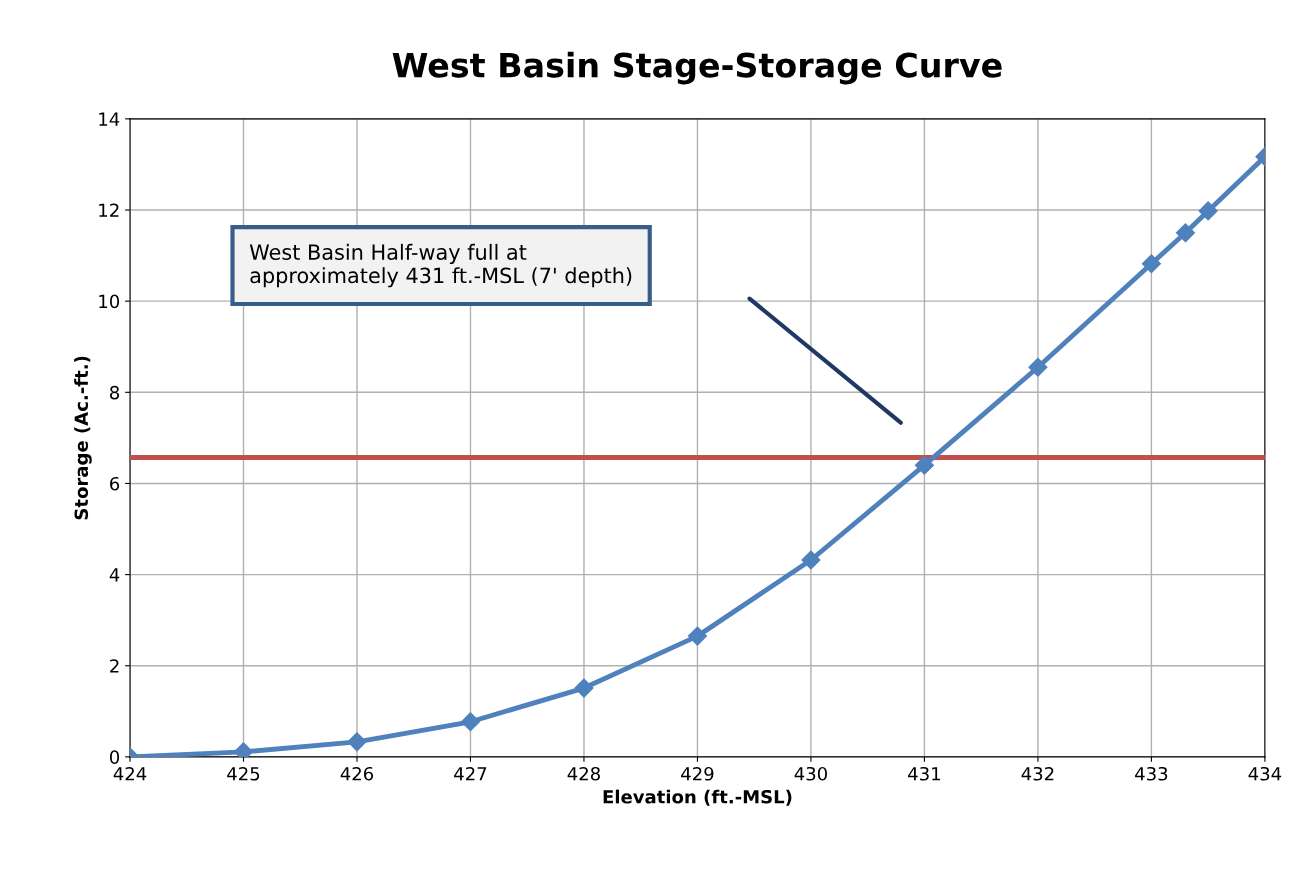 This screenshot has height=874, width=1300. I want to click on y-tick-label: 8, so click(115, 392).